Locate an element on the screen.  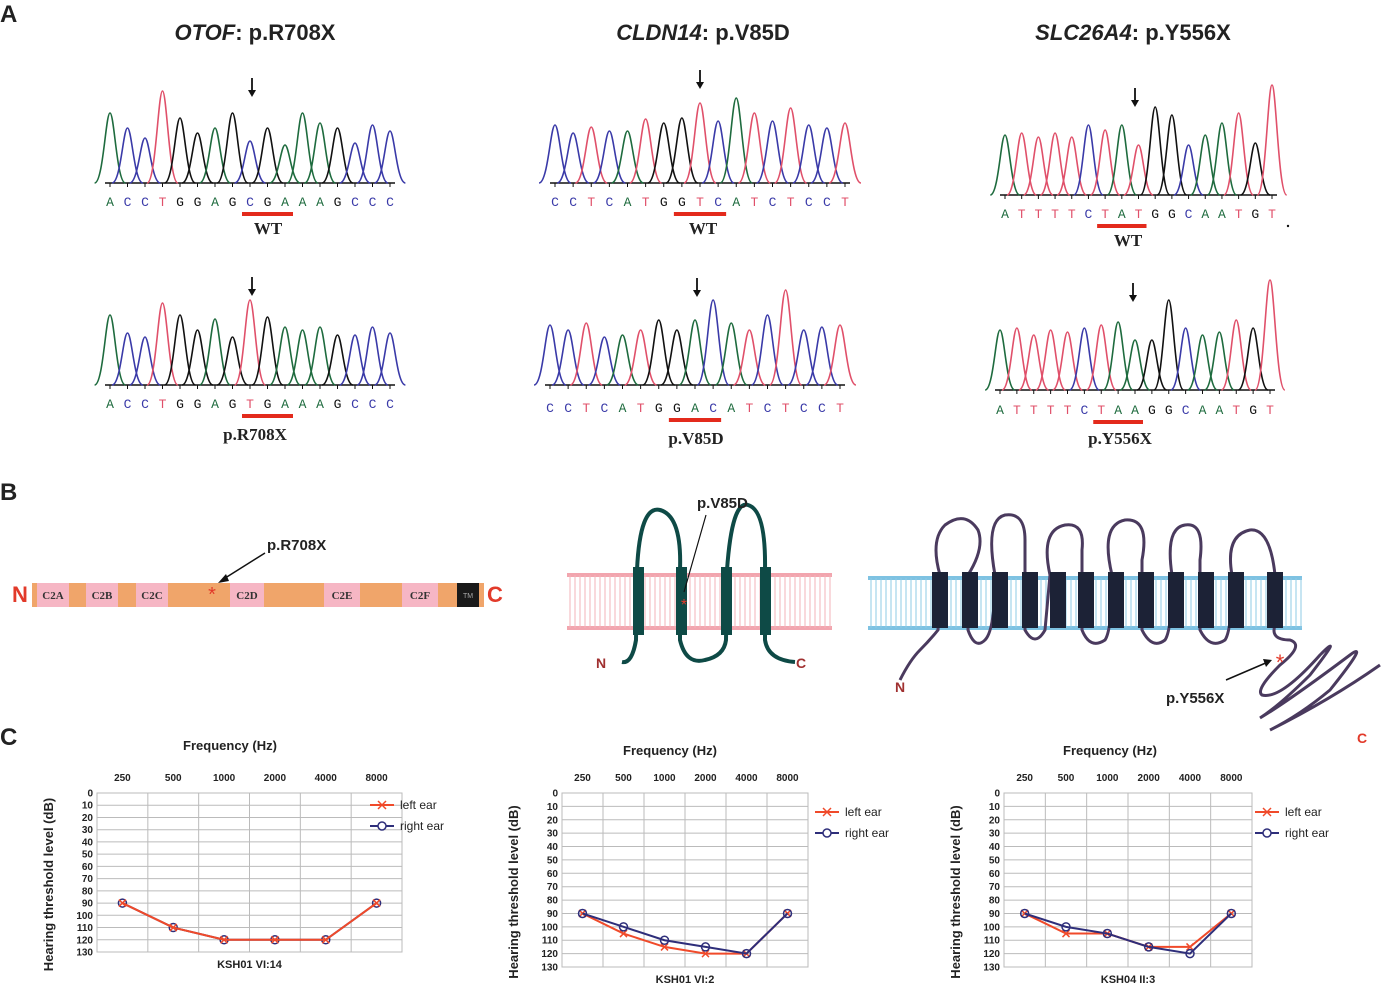
y-tick-label: 70 is located at coordinates (995, 887).